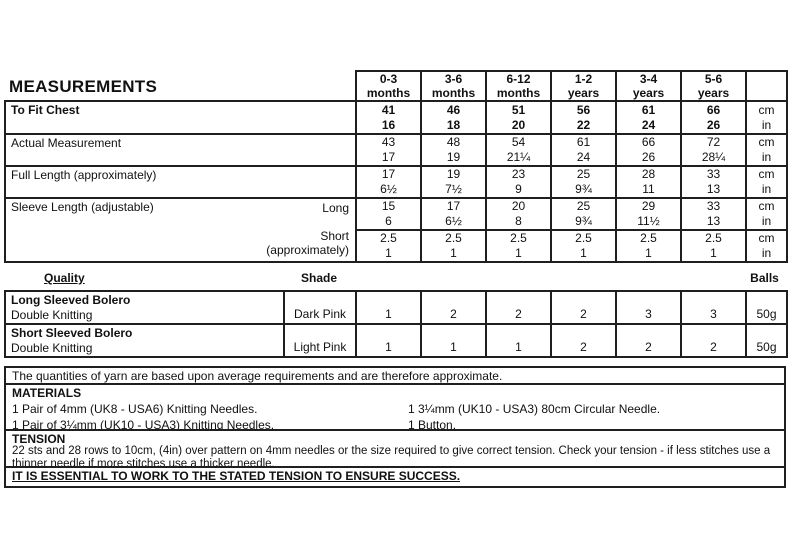 The width and height of the screenshot is (800, 550). Describe the element at coordinates (144, 307) in the screenshot. I see `yarn-label: Long Sleeved Bolero Double Knitting` at that location.